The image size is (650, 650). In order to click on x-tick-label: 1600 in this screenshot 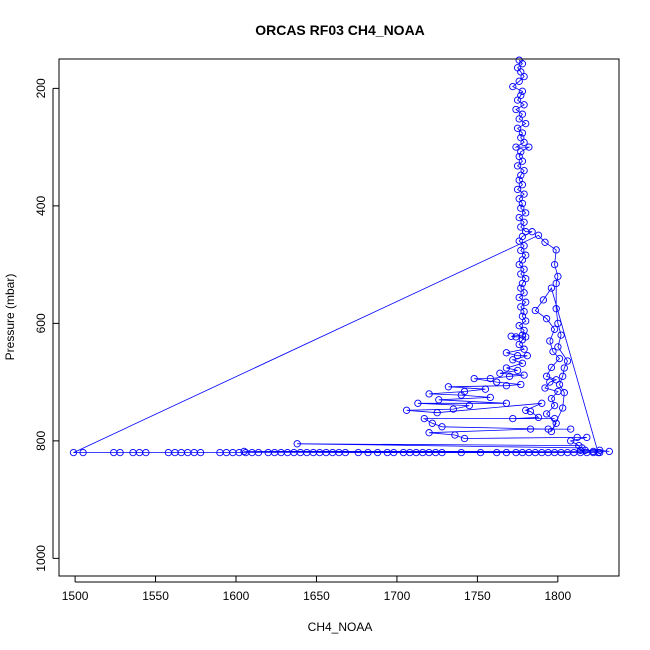, I will do `click(236, 596)`.